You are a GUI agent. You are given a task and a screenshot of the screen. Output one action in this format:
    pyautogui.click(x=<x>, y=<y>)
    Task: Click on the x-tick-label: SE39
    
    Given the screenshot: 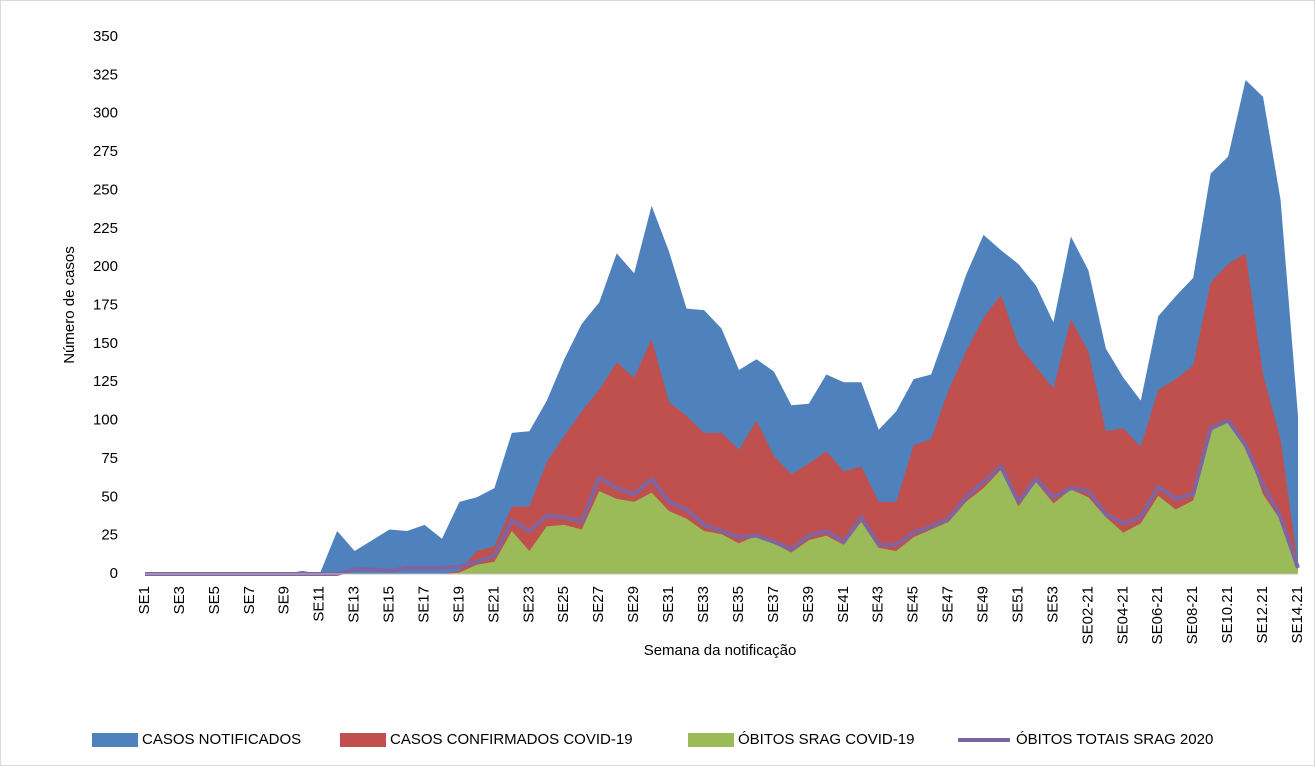 What is the action you would take?
    pyautogui.click(x=808, y=604)
    